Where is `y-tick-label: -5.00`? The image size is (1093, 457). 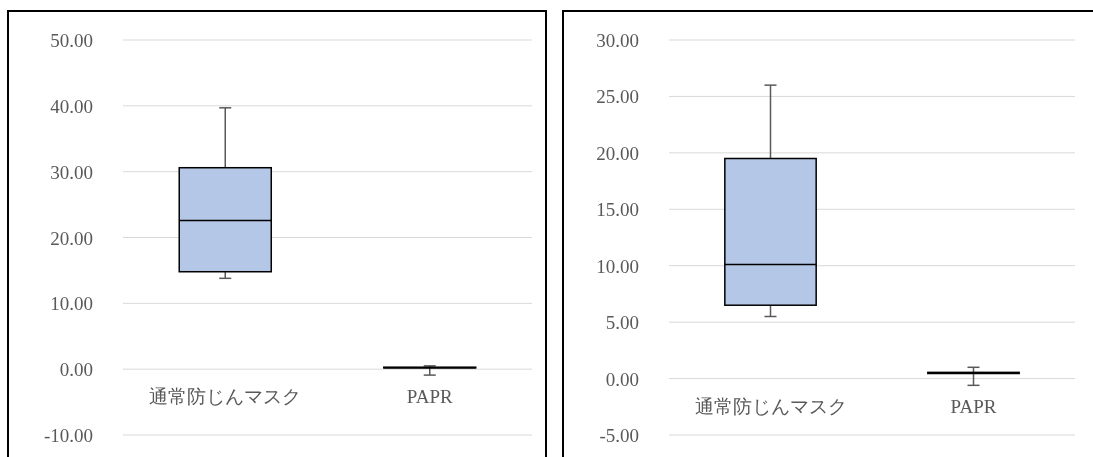
y-tick-label: -5.00 is located at coordinates (619, 435).